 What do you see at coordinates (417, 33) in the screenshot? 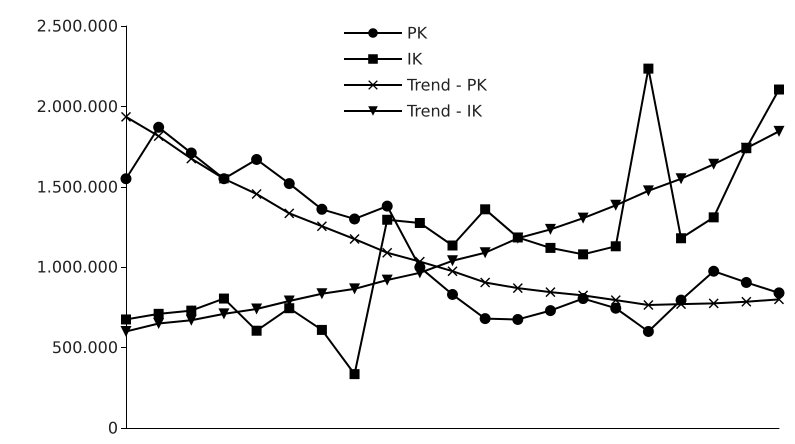
I see `legend-label: PK` at bounding box center [417, 33].